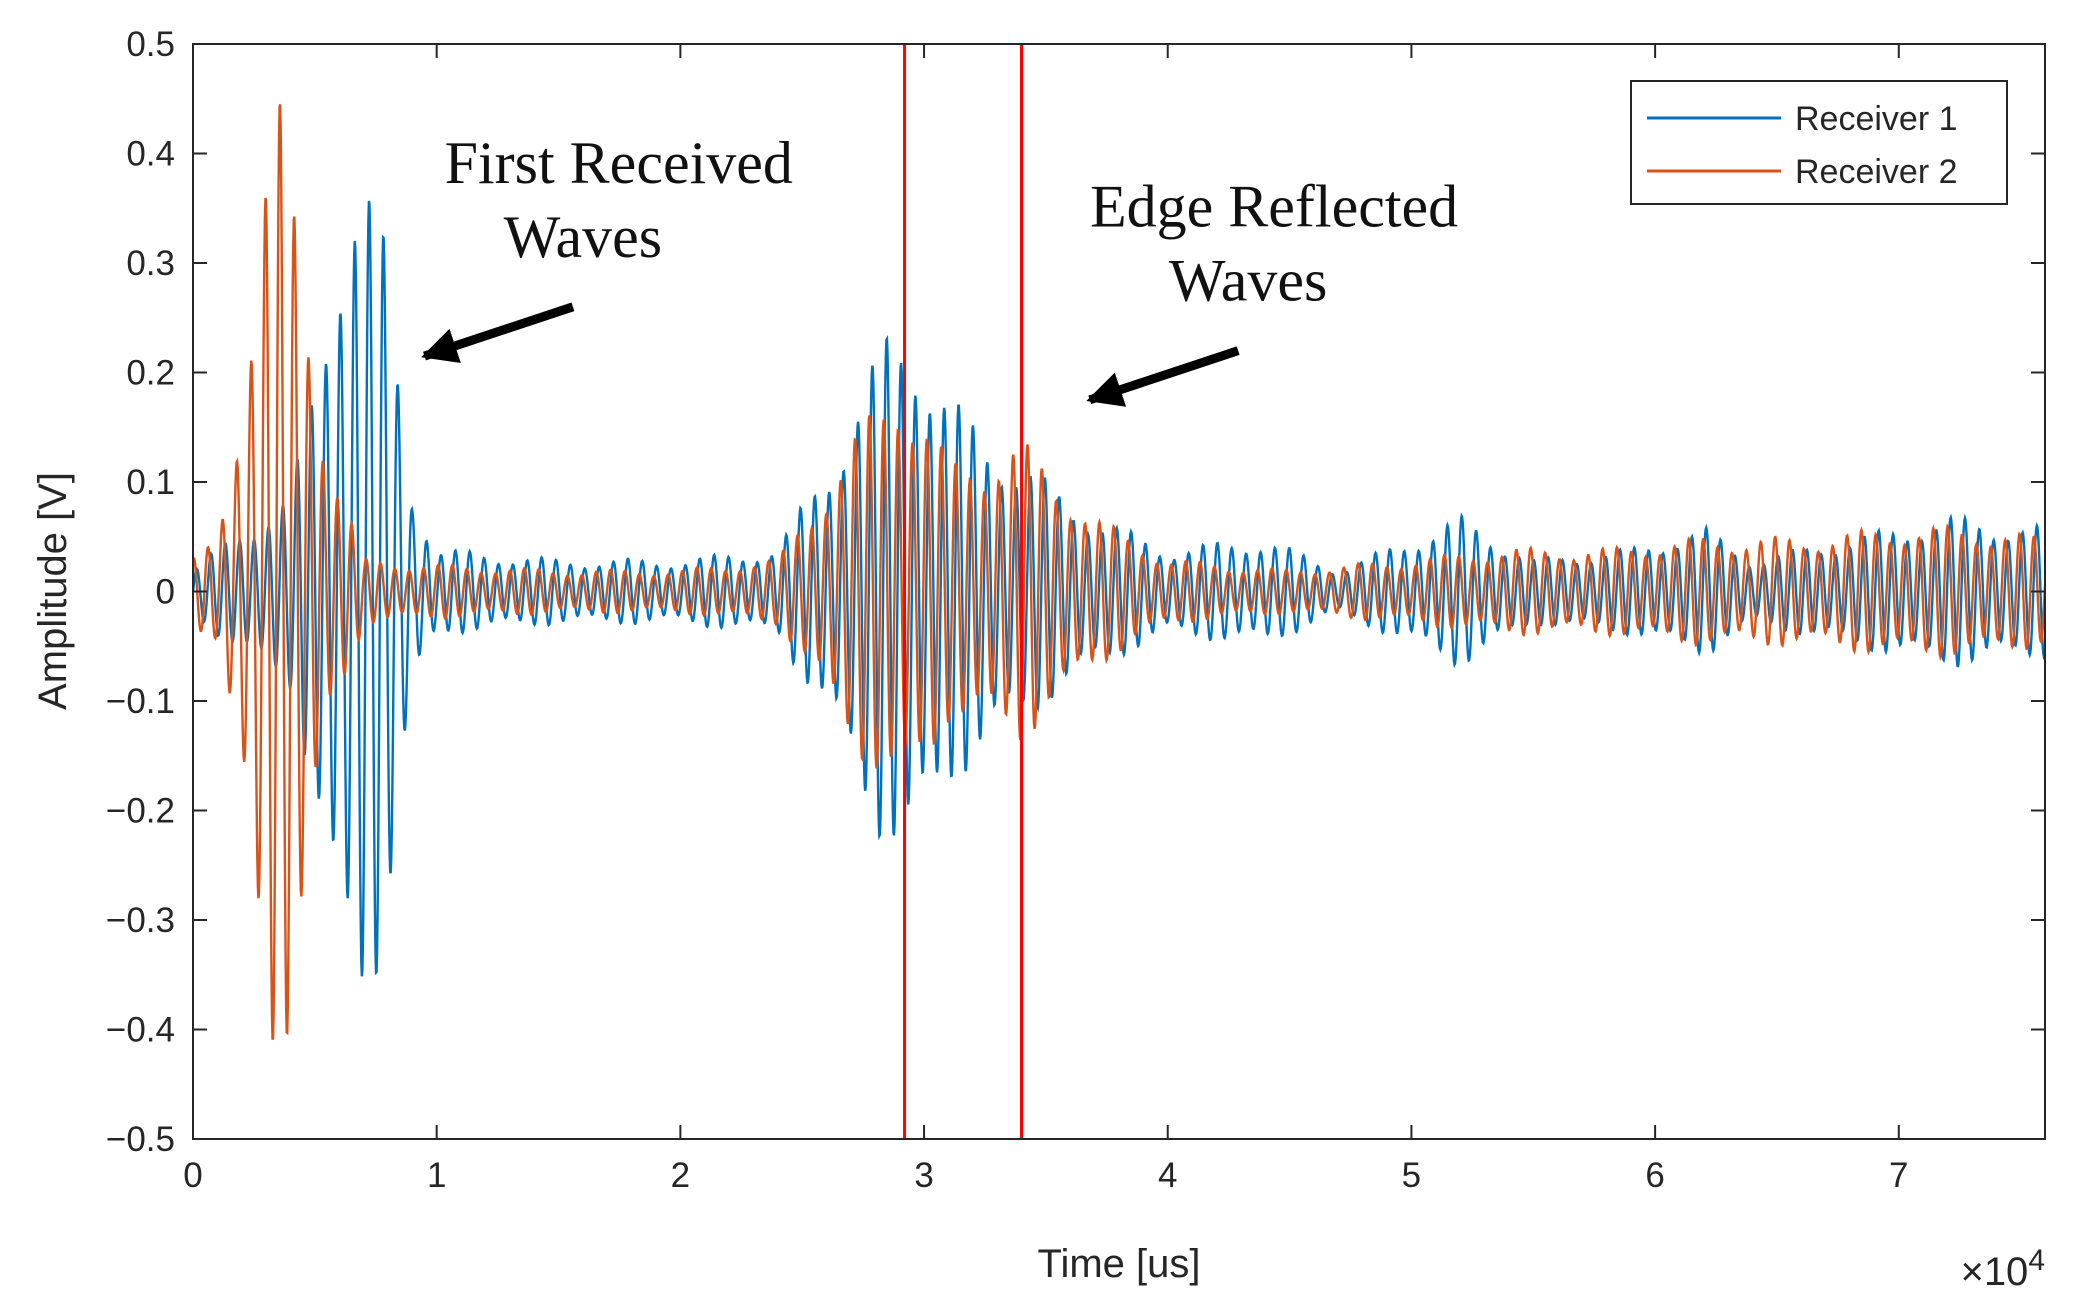 This screenshot has width=2082, height=1305. I want to click on legend-label-receiver-1: Receiver 1, so click(1876, 119).